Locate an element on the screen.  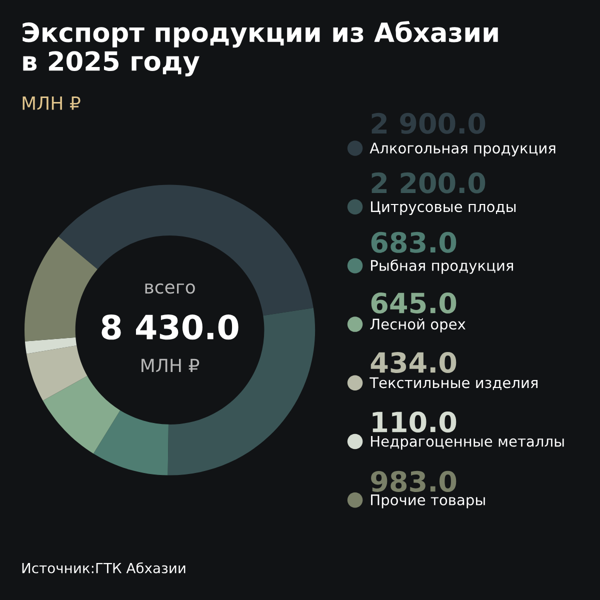
data-label: 983.0 is located at coordinates (413, 481).